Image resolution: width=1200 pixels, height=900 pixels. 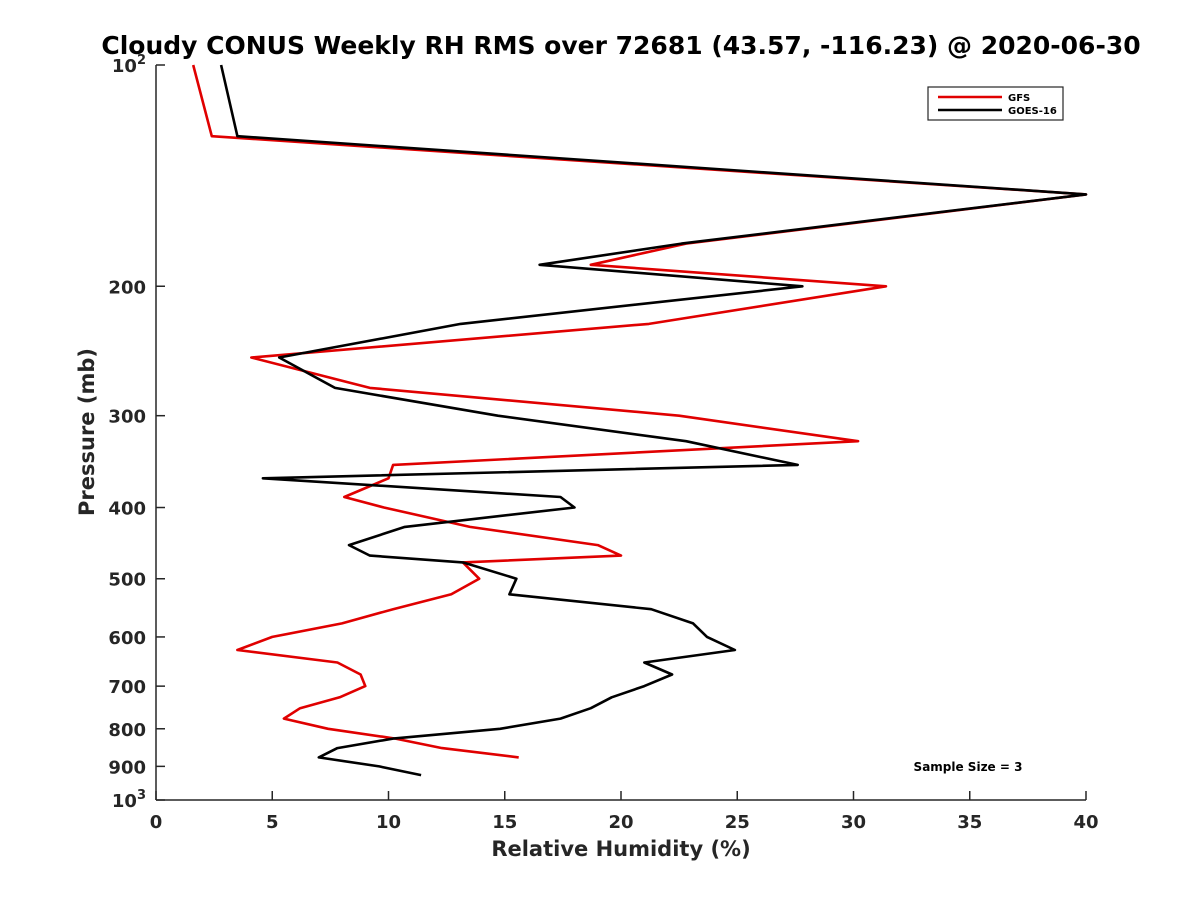 I want to click on legend: GFS GOES-16, so click(x=995, y=103).